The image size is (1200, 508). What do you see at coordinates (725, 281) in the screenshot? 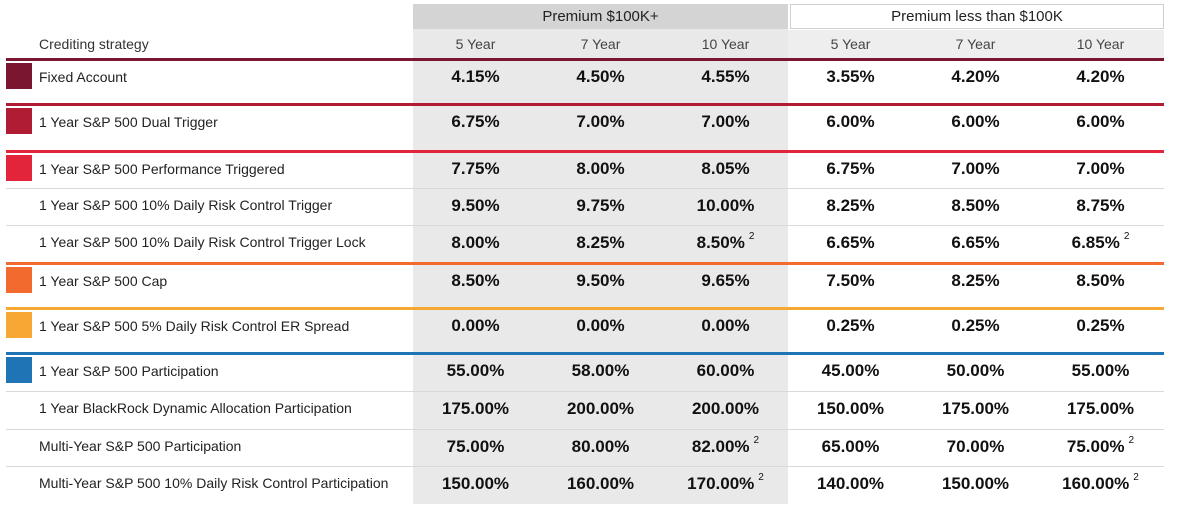
I see `rate-cell: 9.65%` at bounding box center [725, 281].